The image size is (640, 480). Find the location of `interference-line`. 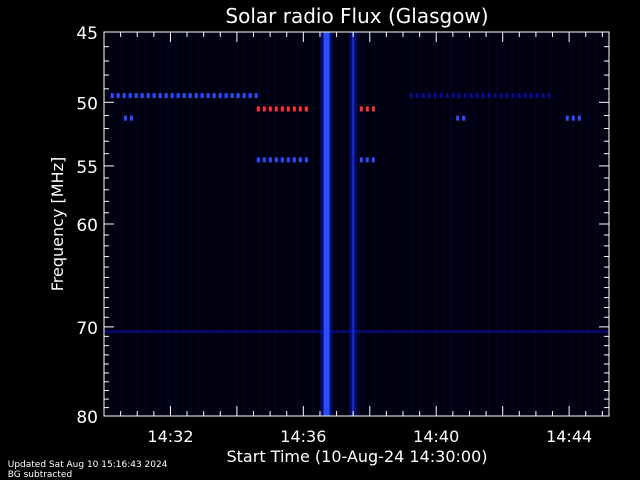

interference-line is located at coordinates (356, 332).